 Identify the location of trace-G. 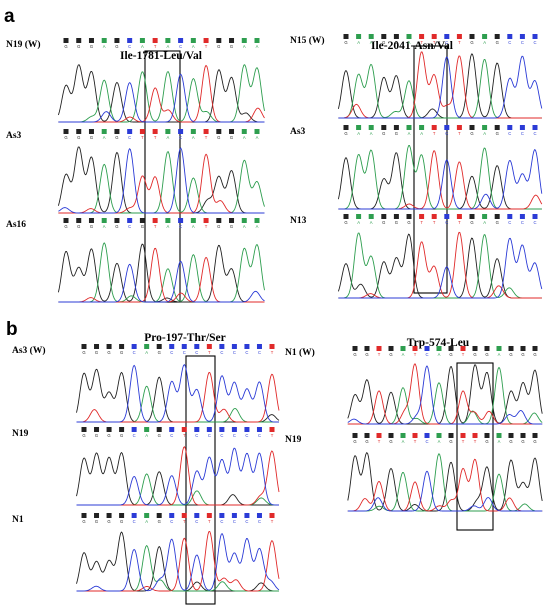
(439, 181).